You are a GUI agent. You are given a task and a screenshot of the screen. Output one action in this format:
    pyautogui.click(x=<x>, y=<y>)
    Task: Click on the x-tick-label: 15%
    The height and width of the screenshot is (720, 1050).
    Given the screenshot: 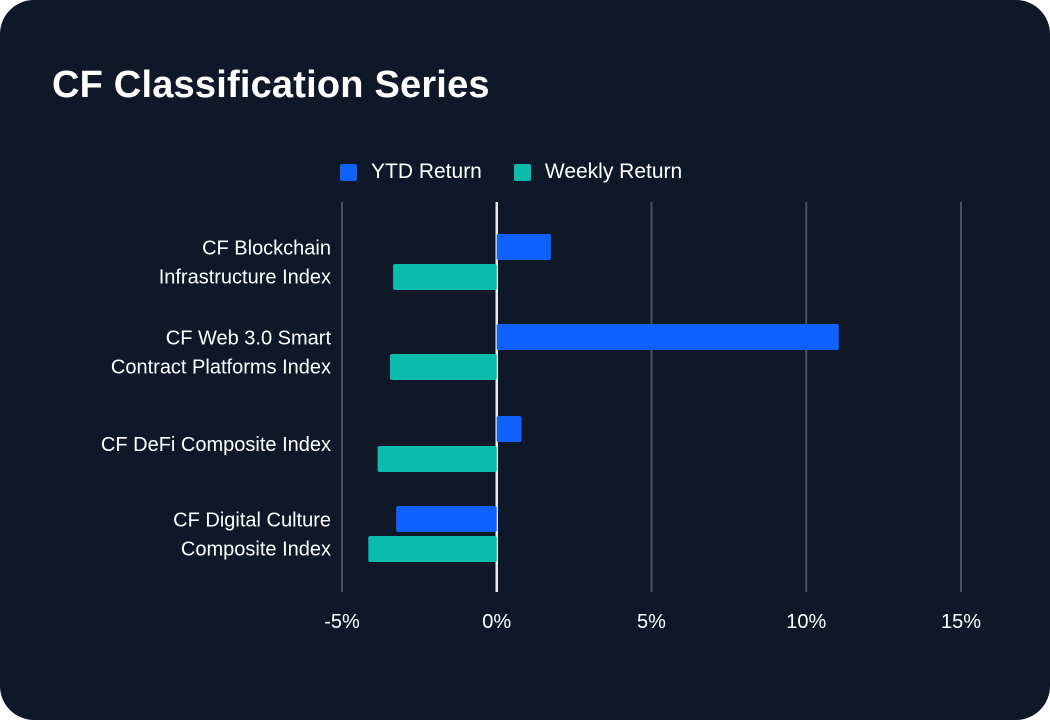 What is the action you would take?
    pyautogui.click(x=961, y=622)
    